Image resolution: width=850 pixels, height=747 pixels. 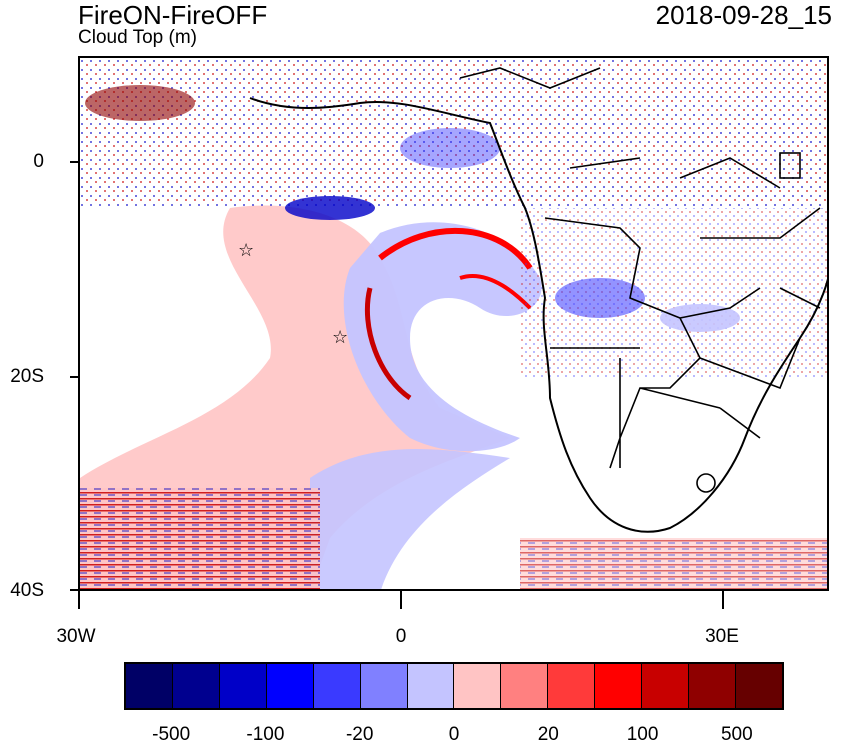 What do you see at coordinates (74, 590) in the screenshot?
I see `y-tick-40s` at bounding box center [74, 590].